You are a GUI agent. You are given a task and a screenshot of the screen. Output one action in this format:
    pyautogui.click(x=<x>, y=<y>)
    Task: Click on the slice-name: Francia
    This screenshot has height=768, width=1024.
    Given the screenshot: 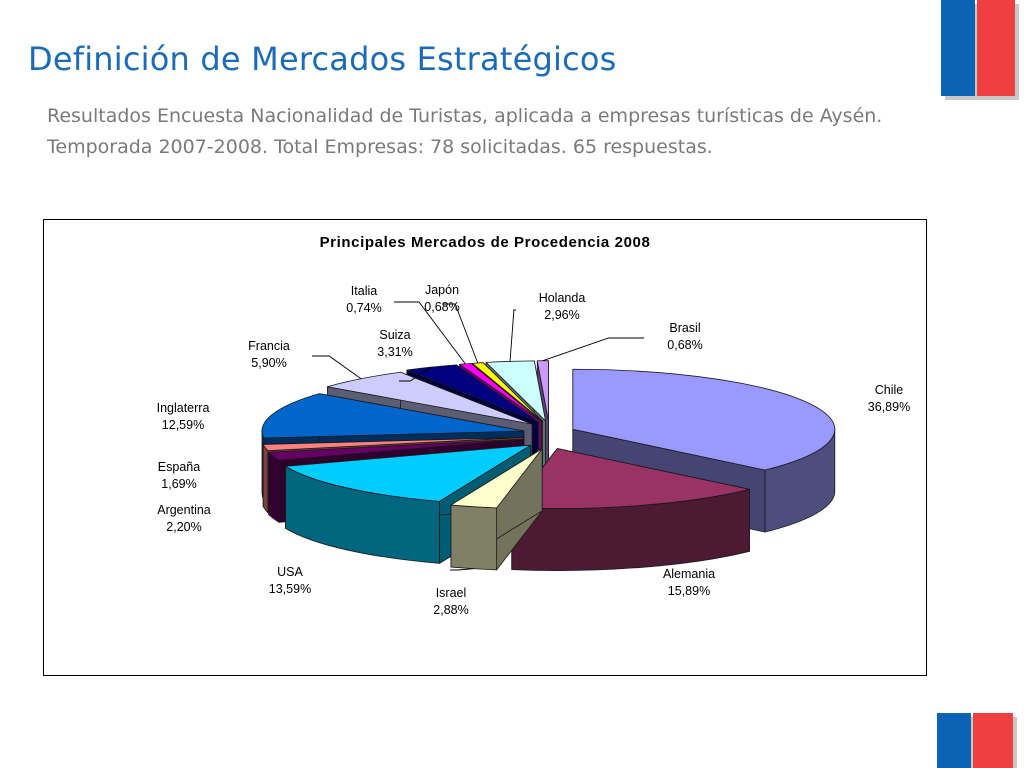 What is the action you would take?
    pyautogui.click(x=269, y=346)
    